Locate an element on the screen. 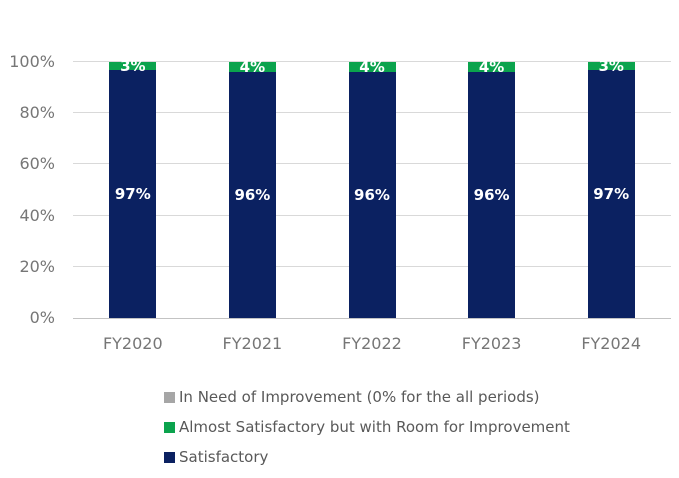 Image resolution: width=679 pixels, height=478 pixels. bar-segment-almost-satisfactory-fy2024 is located at coordinates (611, 66).